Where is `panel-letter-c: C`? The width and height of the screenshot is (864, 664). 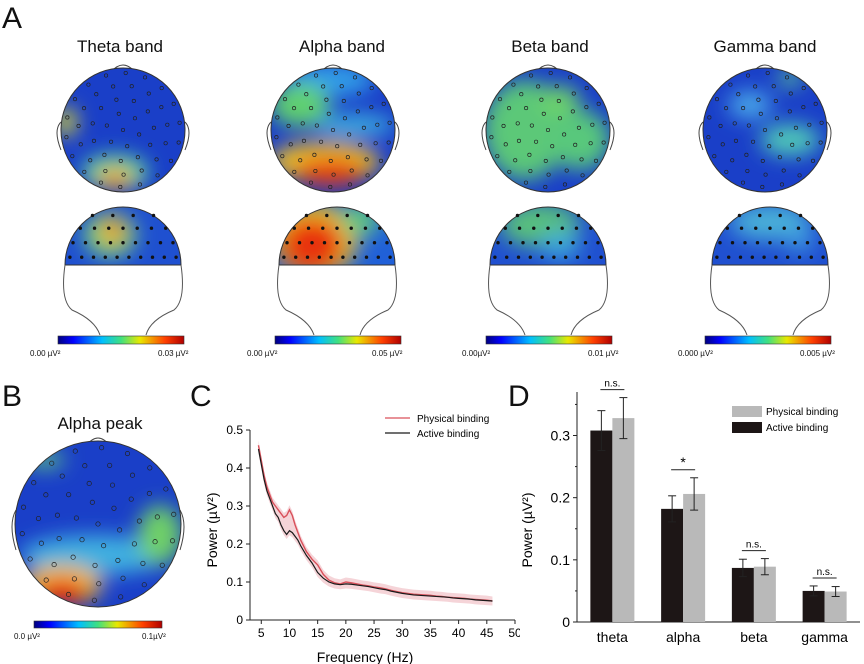 panel-letter-c: C is located at coordinates (201, 396).